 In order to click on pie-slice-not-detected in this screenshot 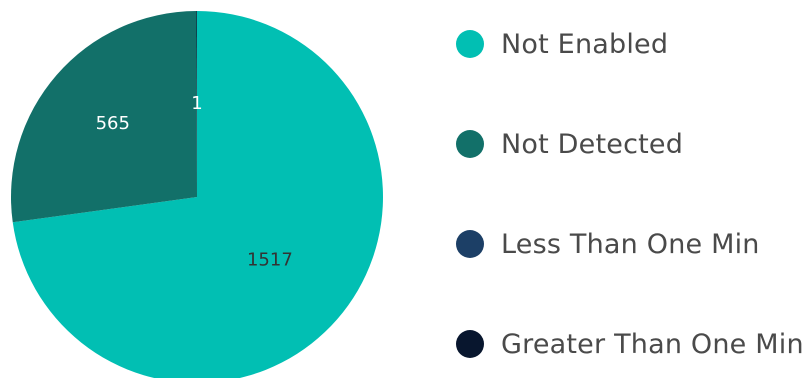, I will do `click(104, 117)`.